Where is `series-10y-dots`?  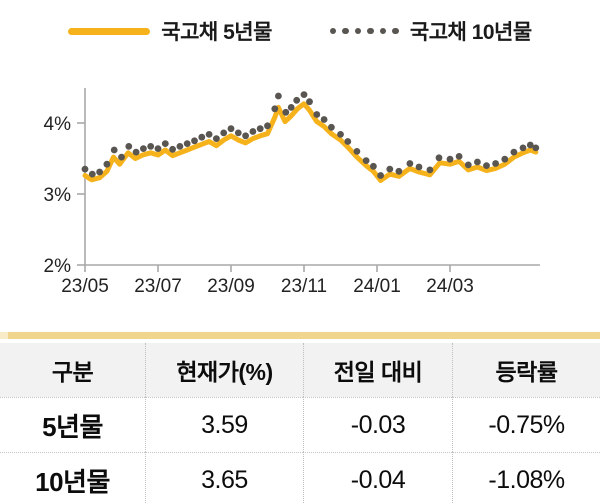
series-10y-dots is located at coordinates (310, 135).